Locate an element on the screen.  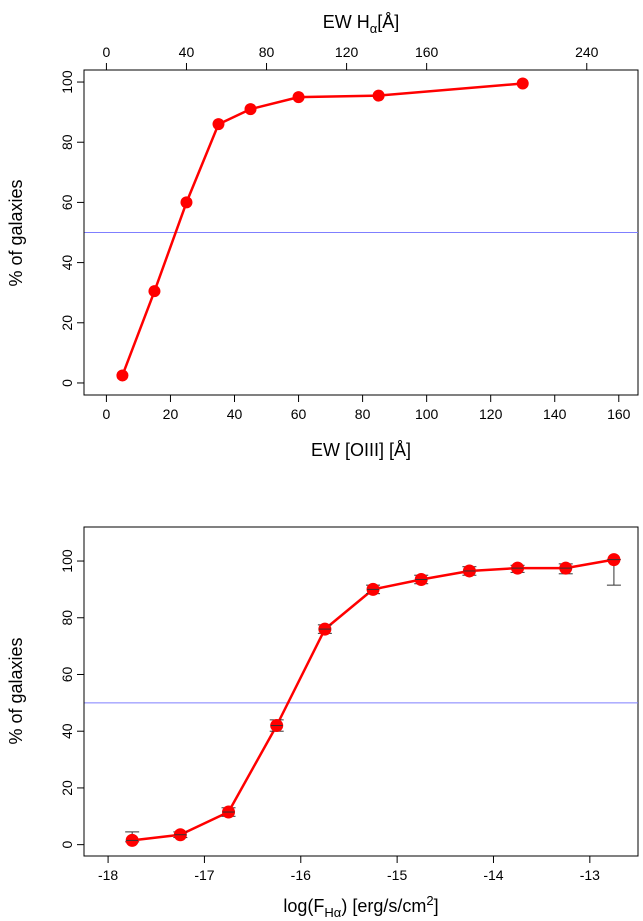
x-top-tick-label: 240 is located at coordinates (587, 52).